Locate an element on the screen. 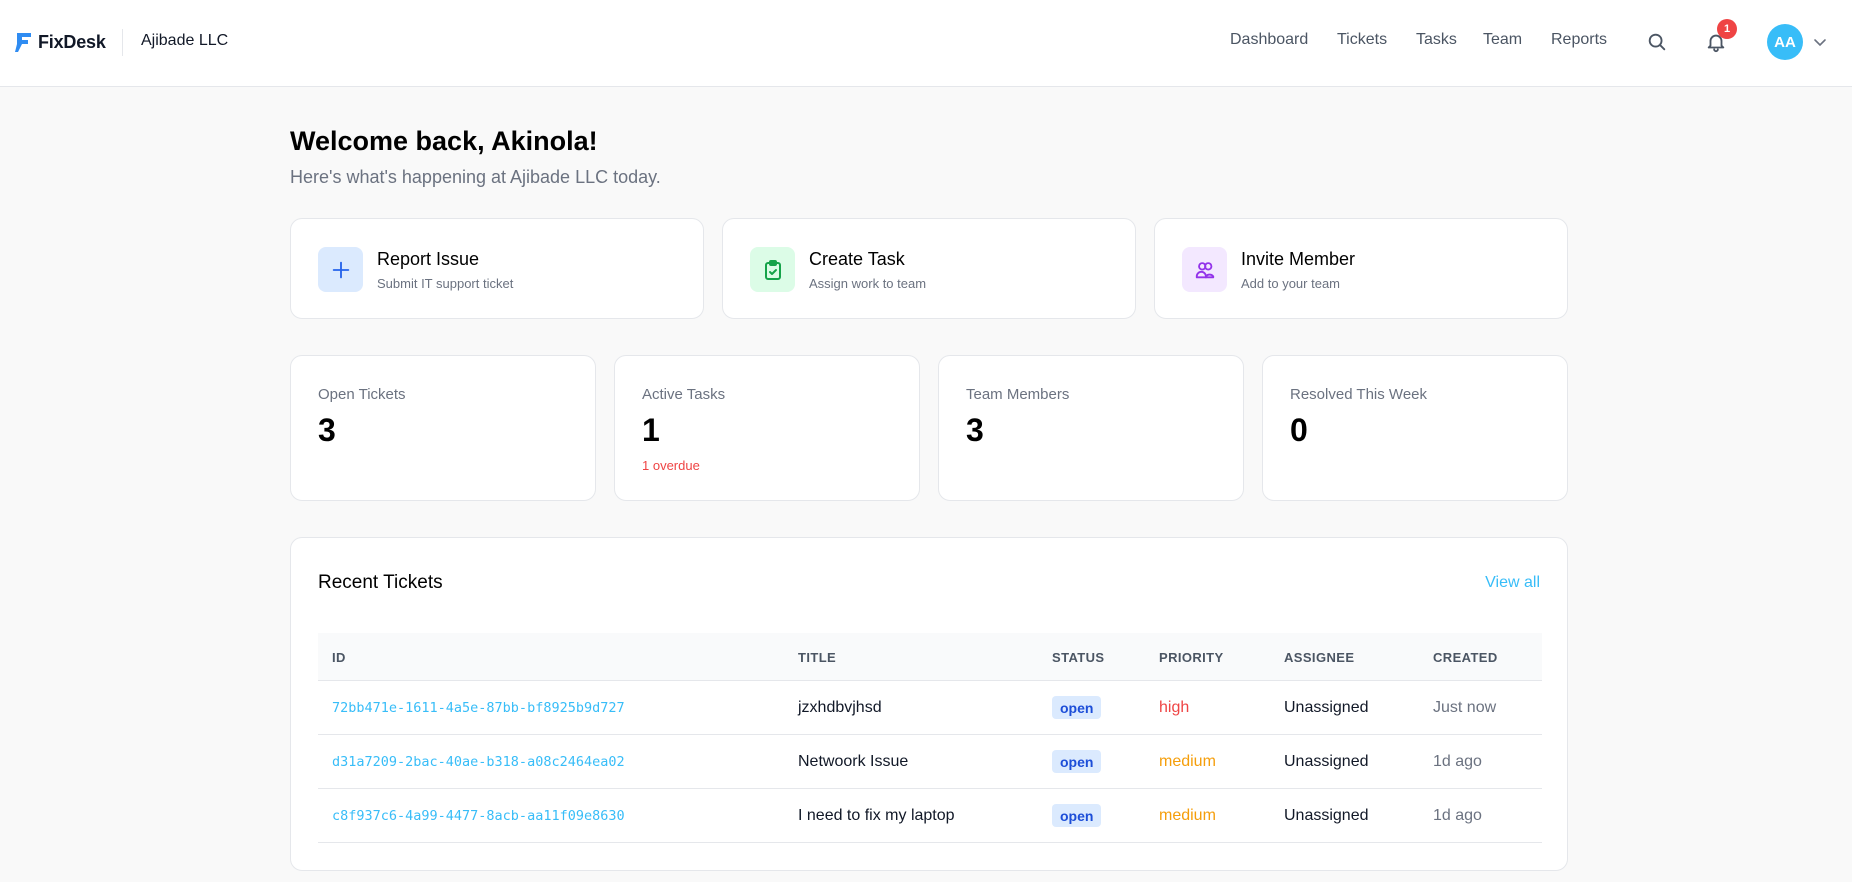 The image size is (1852, 882). nav-reports: Reports is located at coordinates (1579, 39).